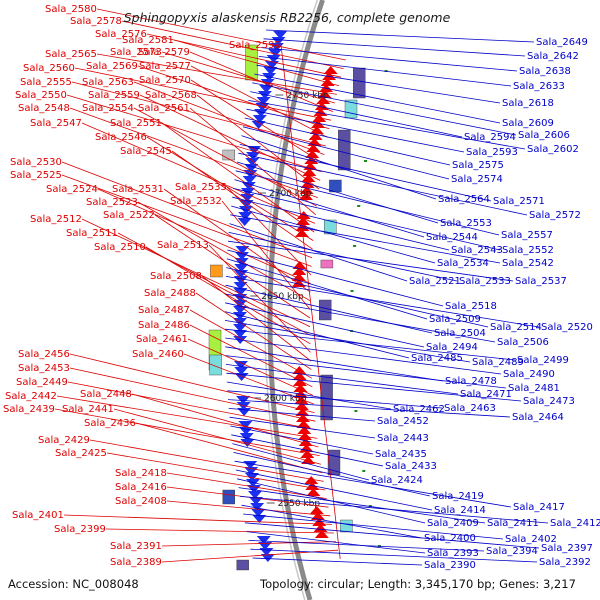  I want to click on ruler-label: 2700 kbp, so click(290, 194).